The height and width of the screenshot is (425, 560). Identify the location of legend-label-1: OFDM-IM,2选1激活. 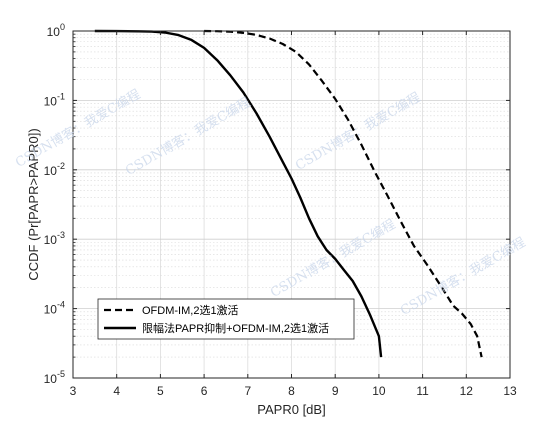
(190, 310).